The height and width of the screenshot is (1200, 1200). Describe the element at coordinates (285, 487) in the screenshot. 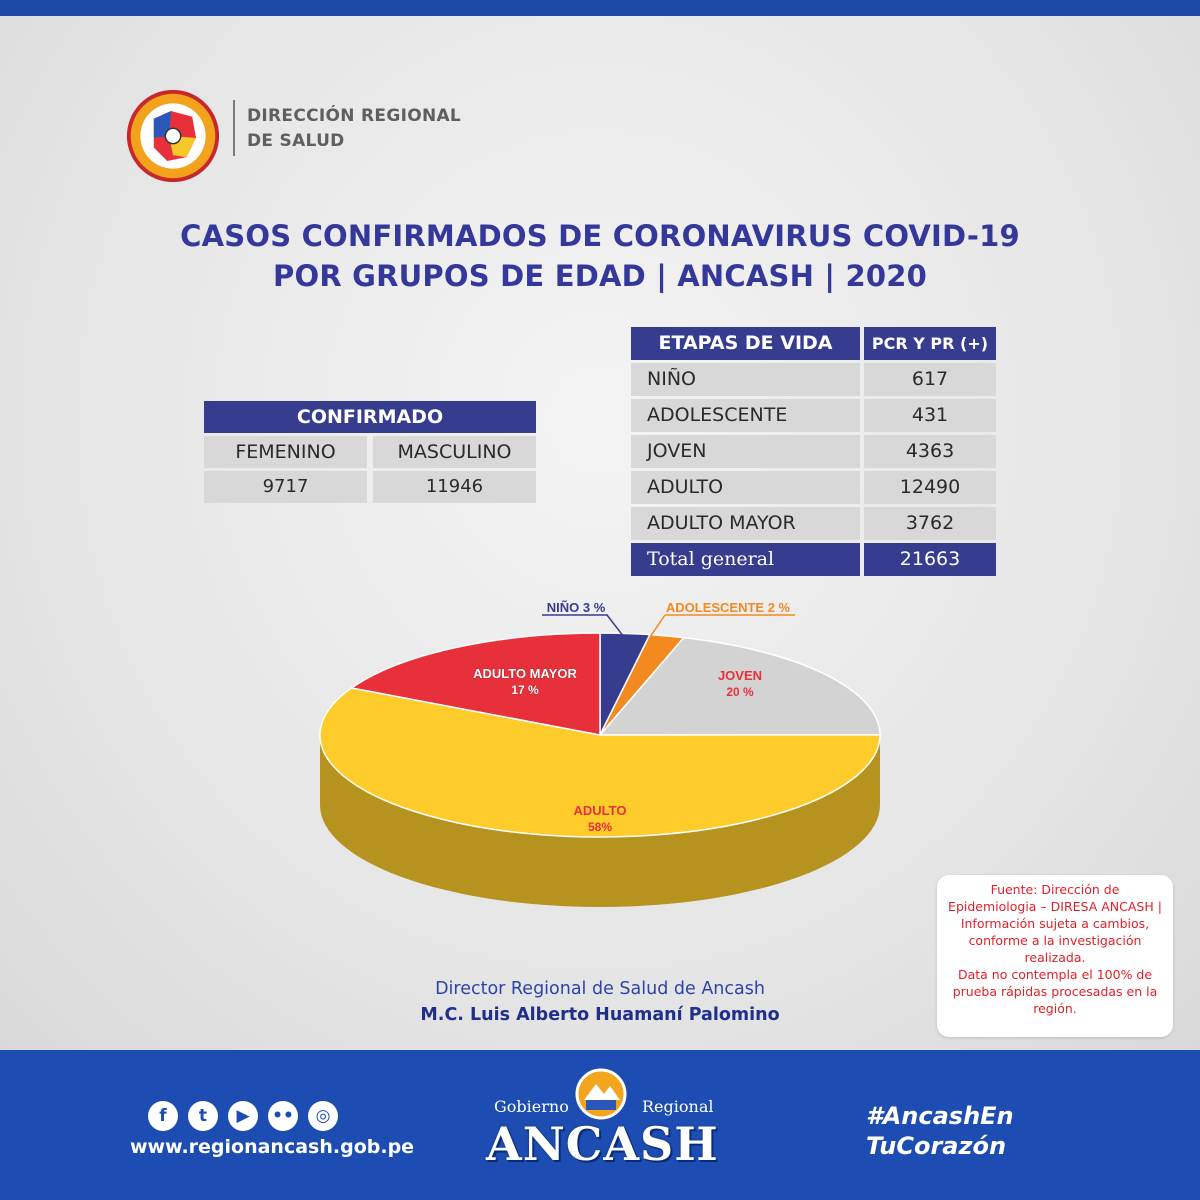

I see `femenino-value: 9717` at that location.